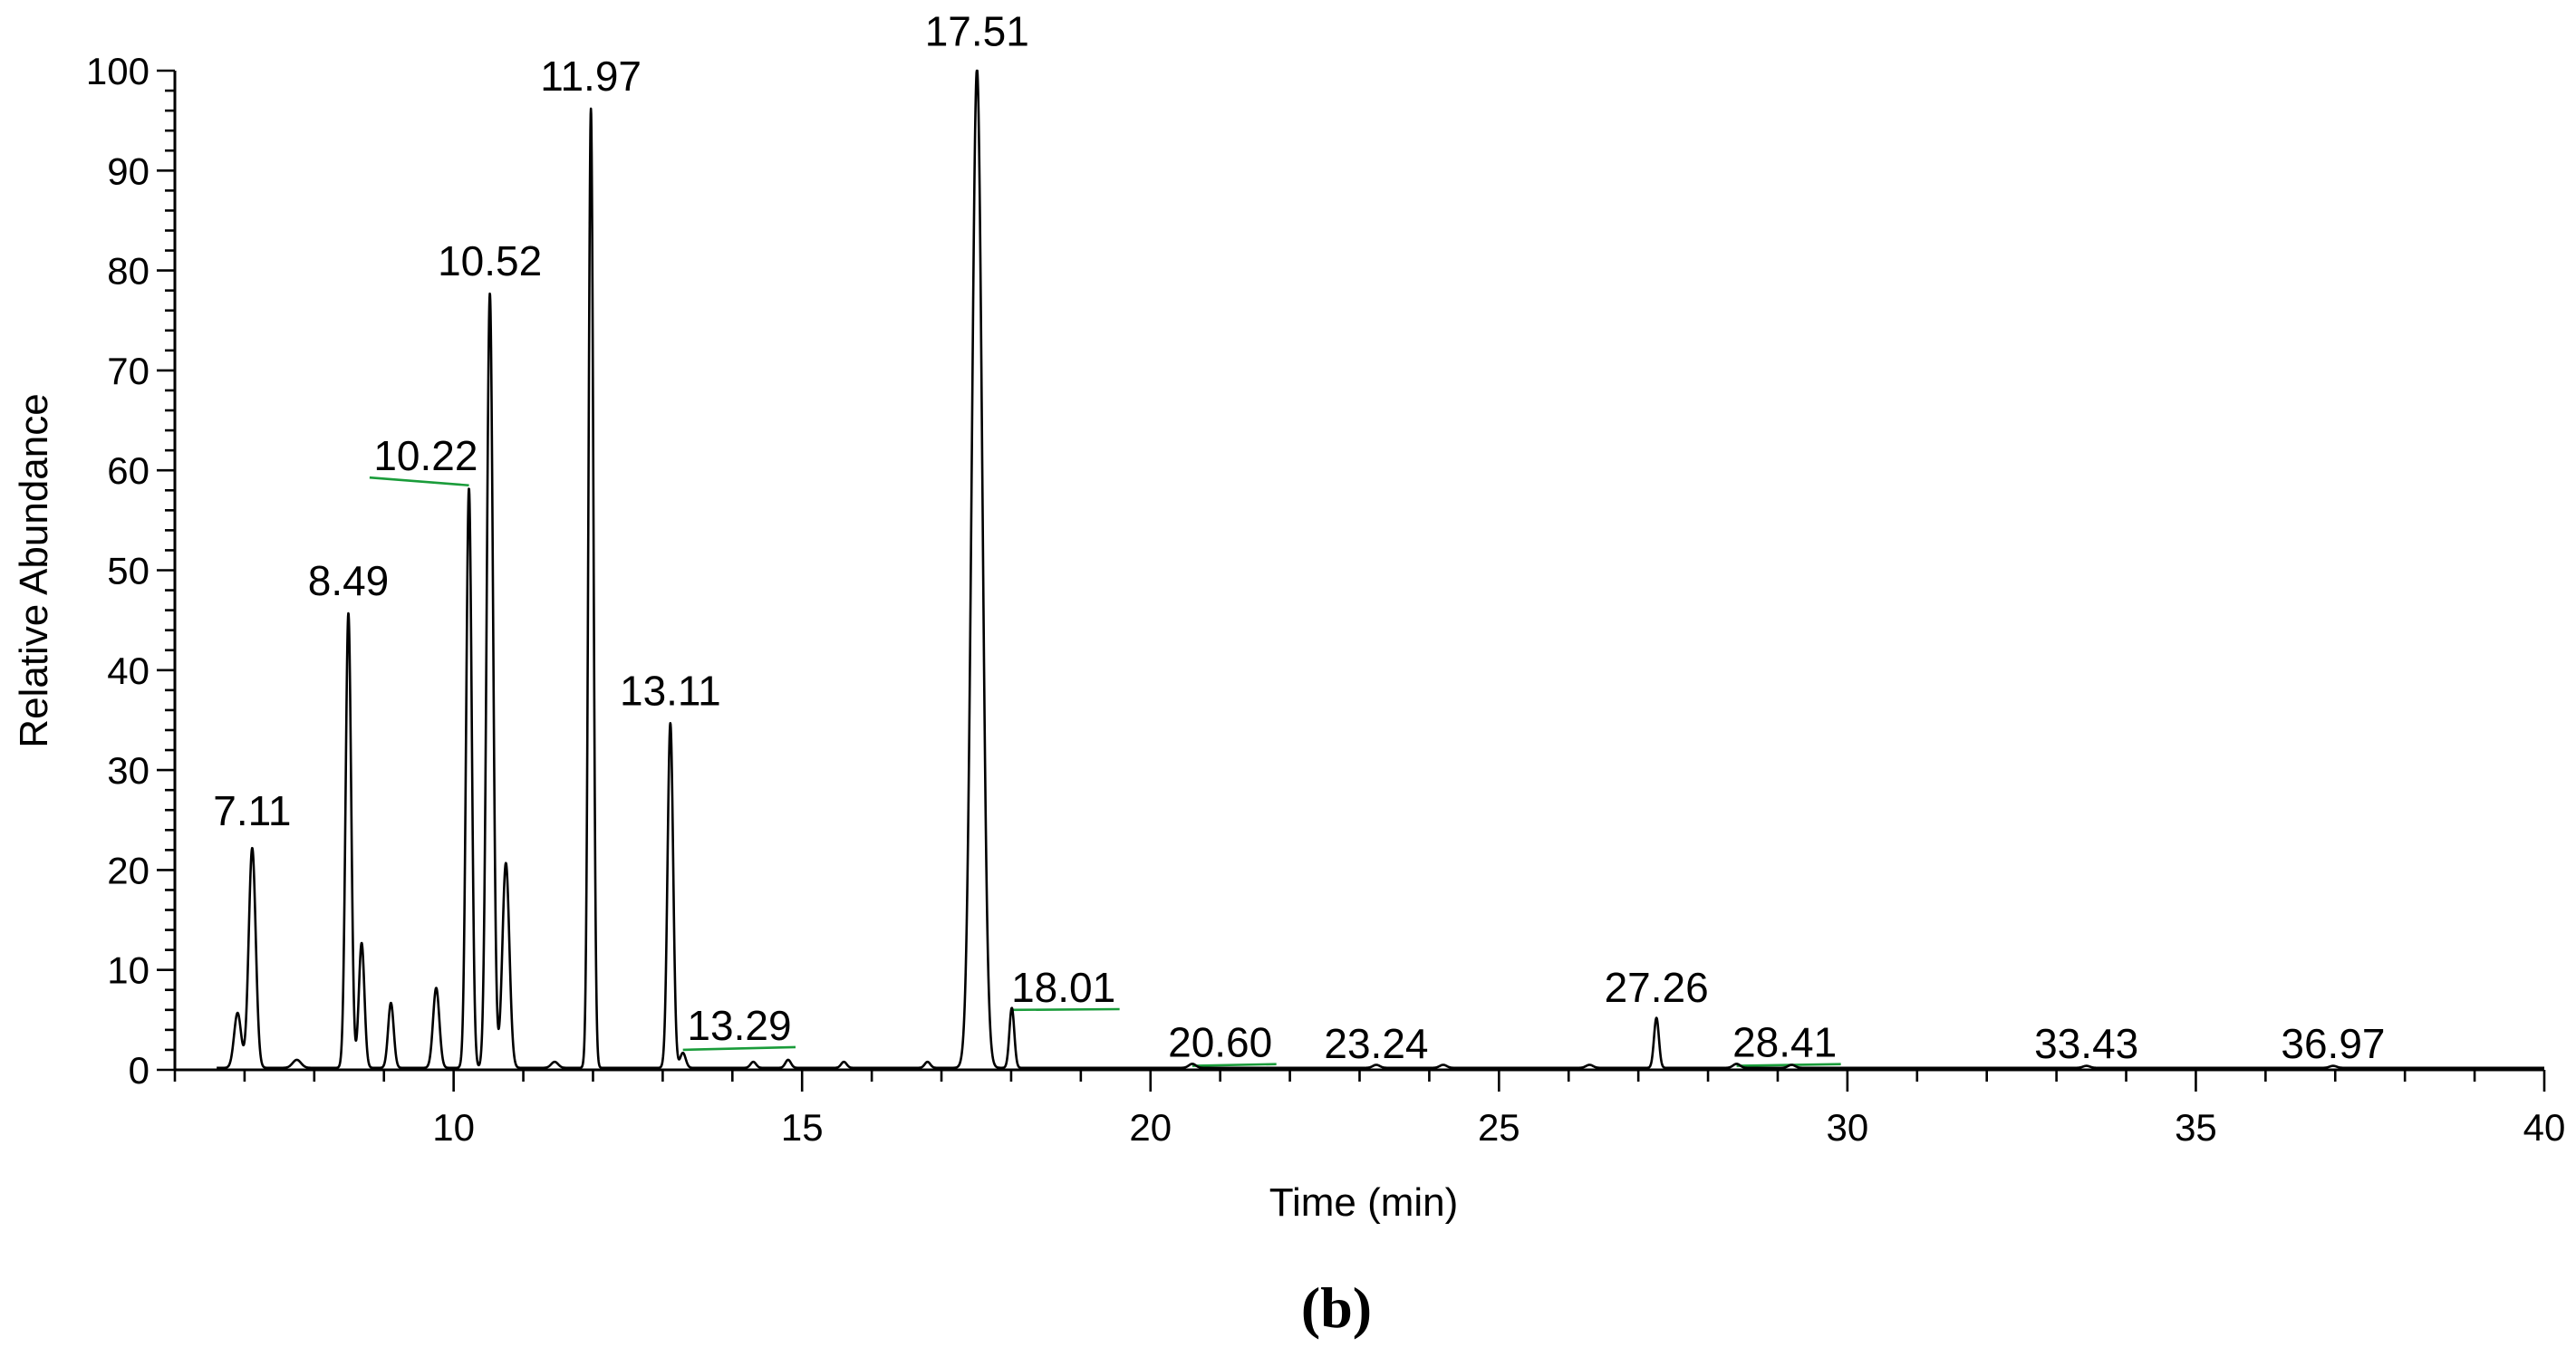  What do you see at coordinates (2086, 1043) in the screenshot?
I see `peak-label: 33.43` at bounding box center [2086, 1043].